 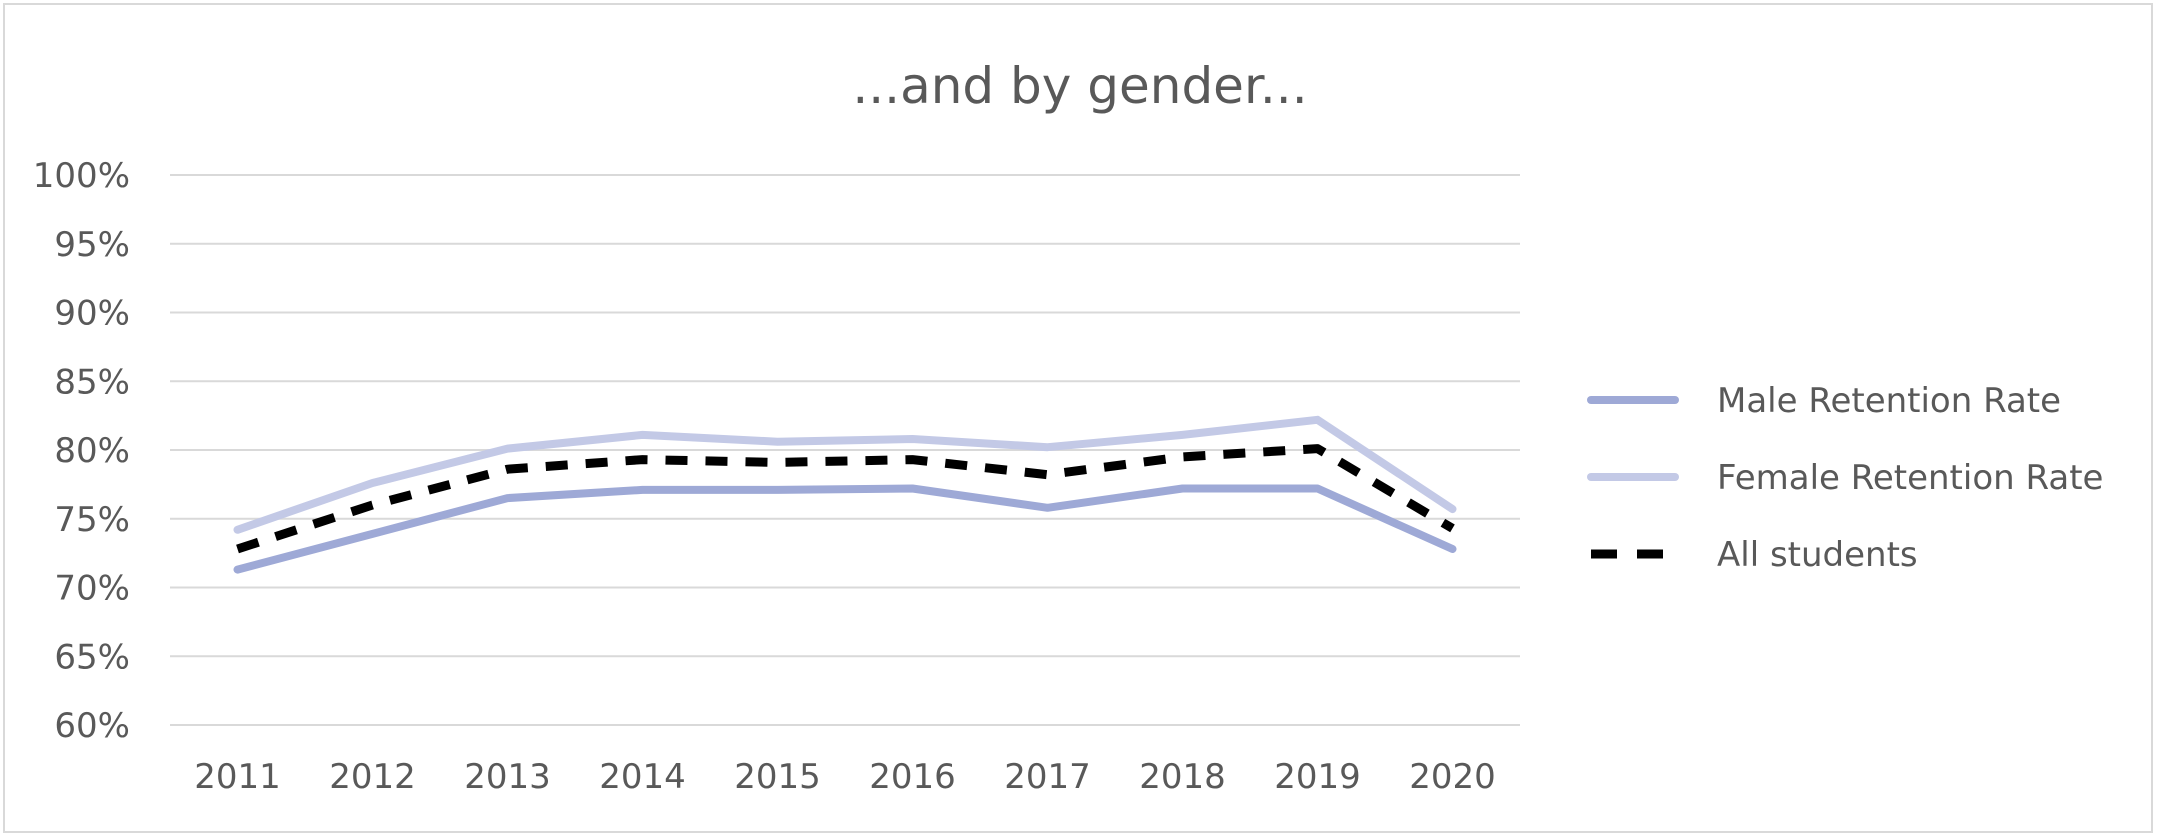 What do you see at coordinates (92, 451) in the screenshot?
I see `y-tick-label: 80%` at bounding box center [92, 451].